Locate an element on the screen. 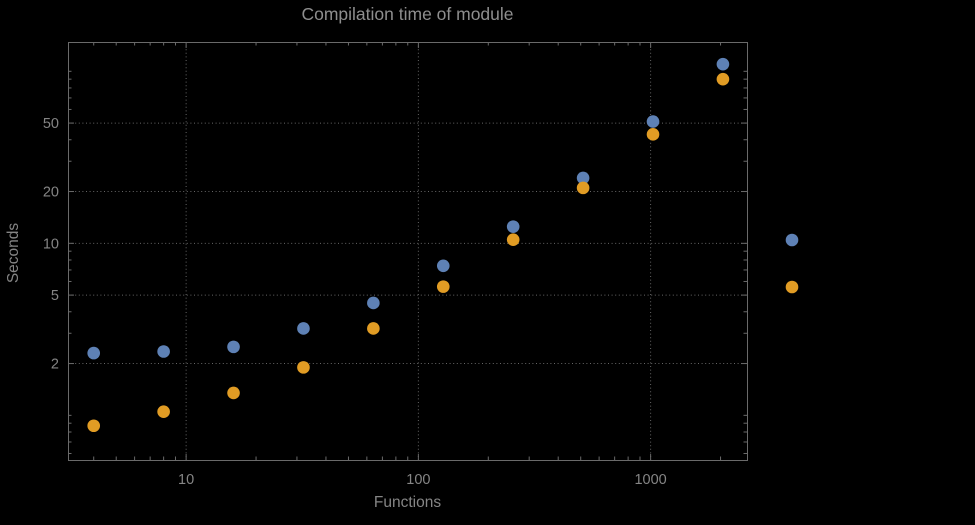  x-tick-label: 1000 is located at coordinates (650, 480).